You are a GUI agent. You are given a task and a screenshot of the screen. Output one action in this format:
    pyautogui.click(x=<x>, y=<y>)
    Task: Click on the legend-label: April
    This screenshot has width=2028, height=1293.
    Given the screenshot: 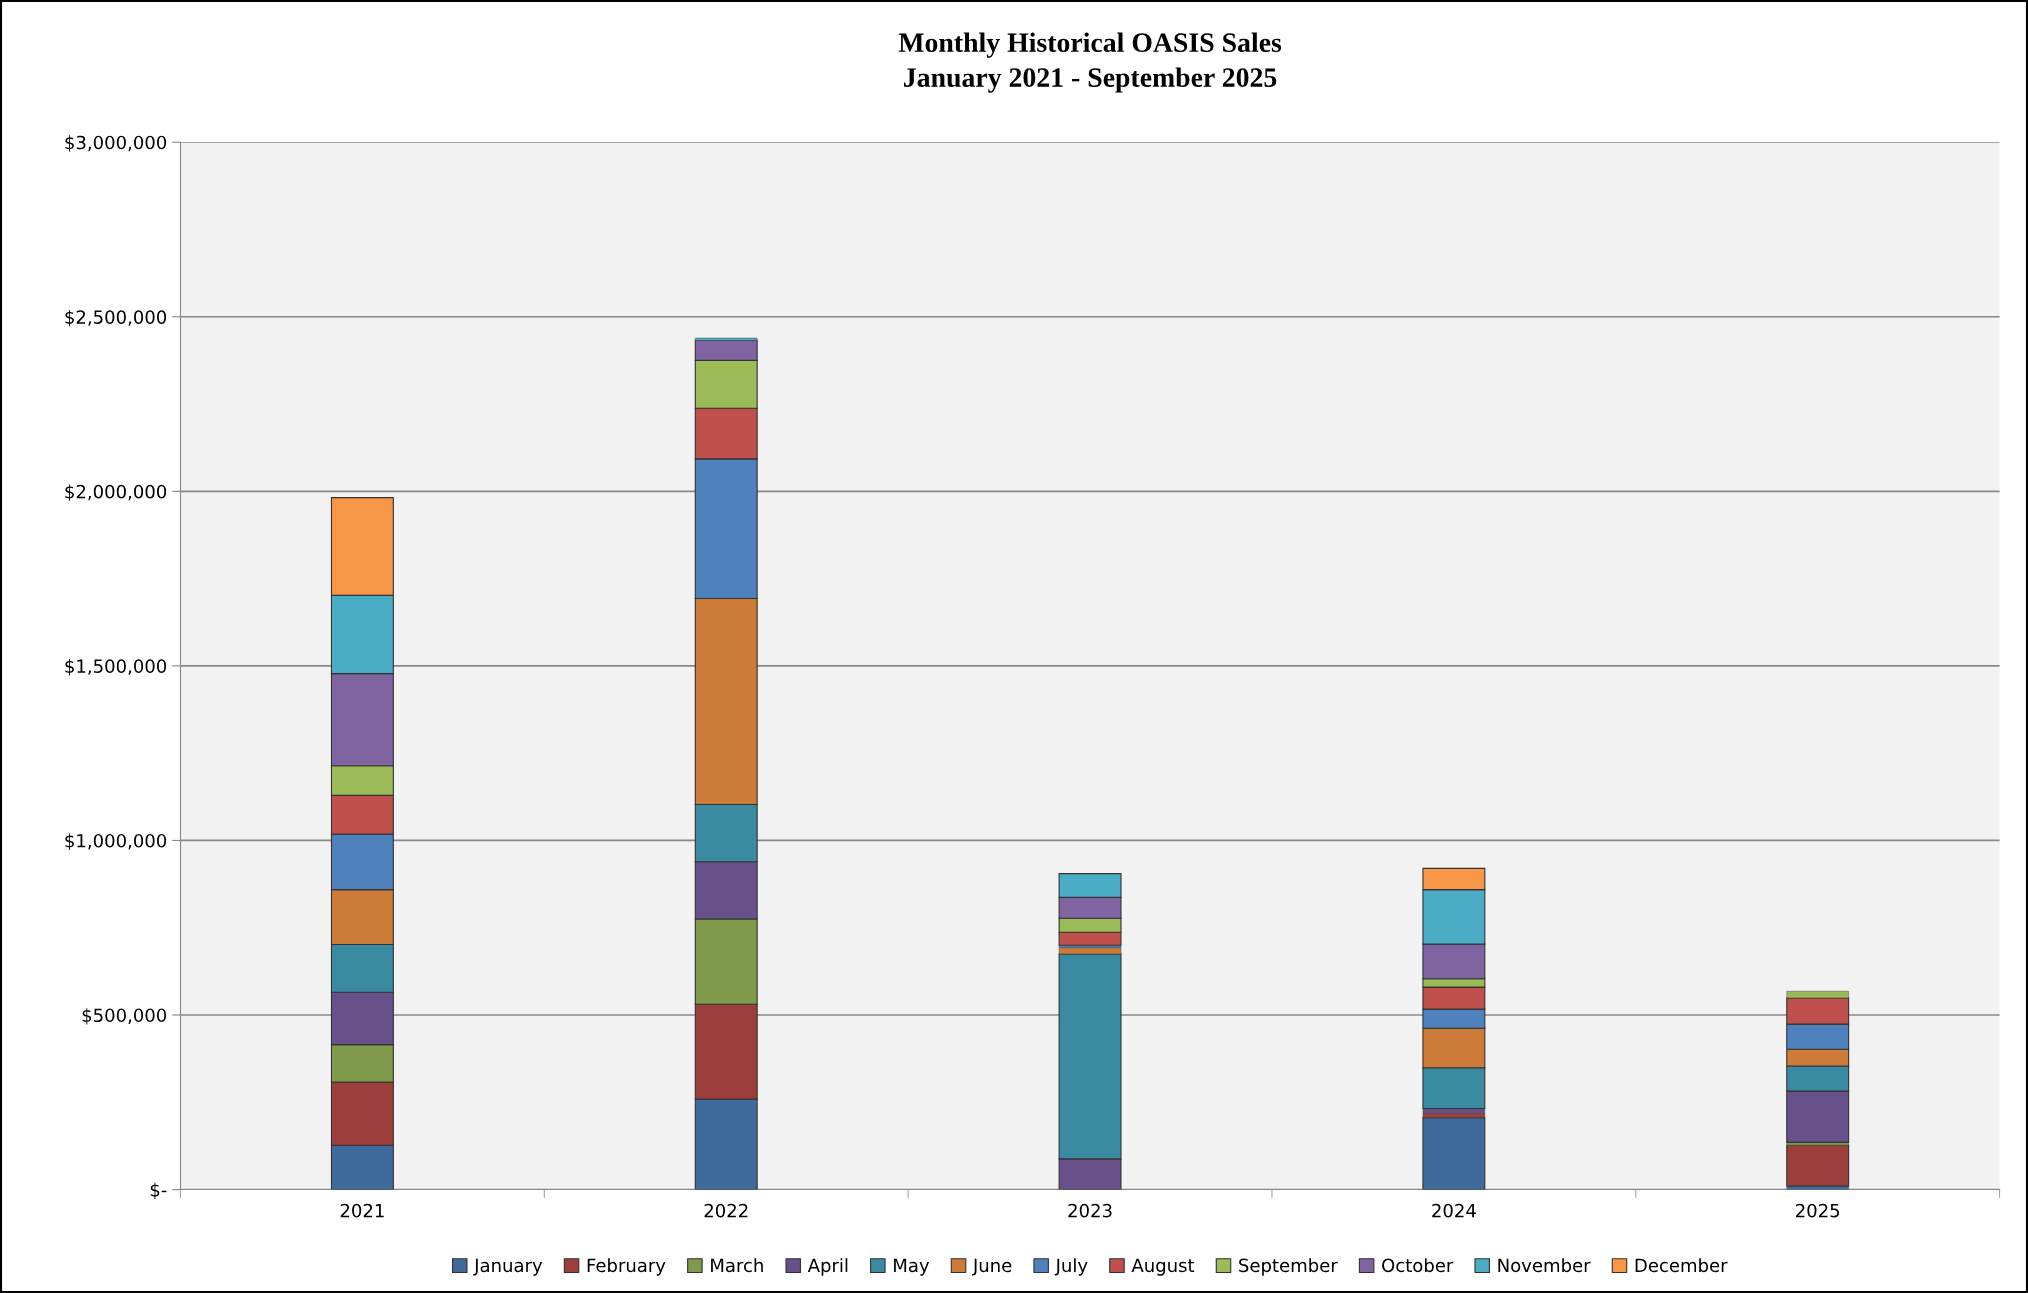 What is the action you would take?
    pyautogui.click(x=827, y=1267)
    